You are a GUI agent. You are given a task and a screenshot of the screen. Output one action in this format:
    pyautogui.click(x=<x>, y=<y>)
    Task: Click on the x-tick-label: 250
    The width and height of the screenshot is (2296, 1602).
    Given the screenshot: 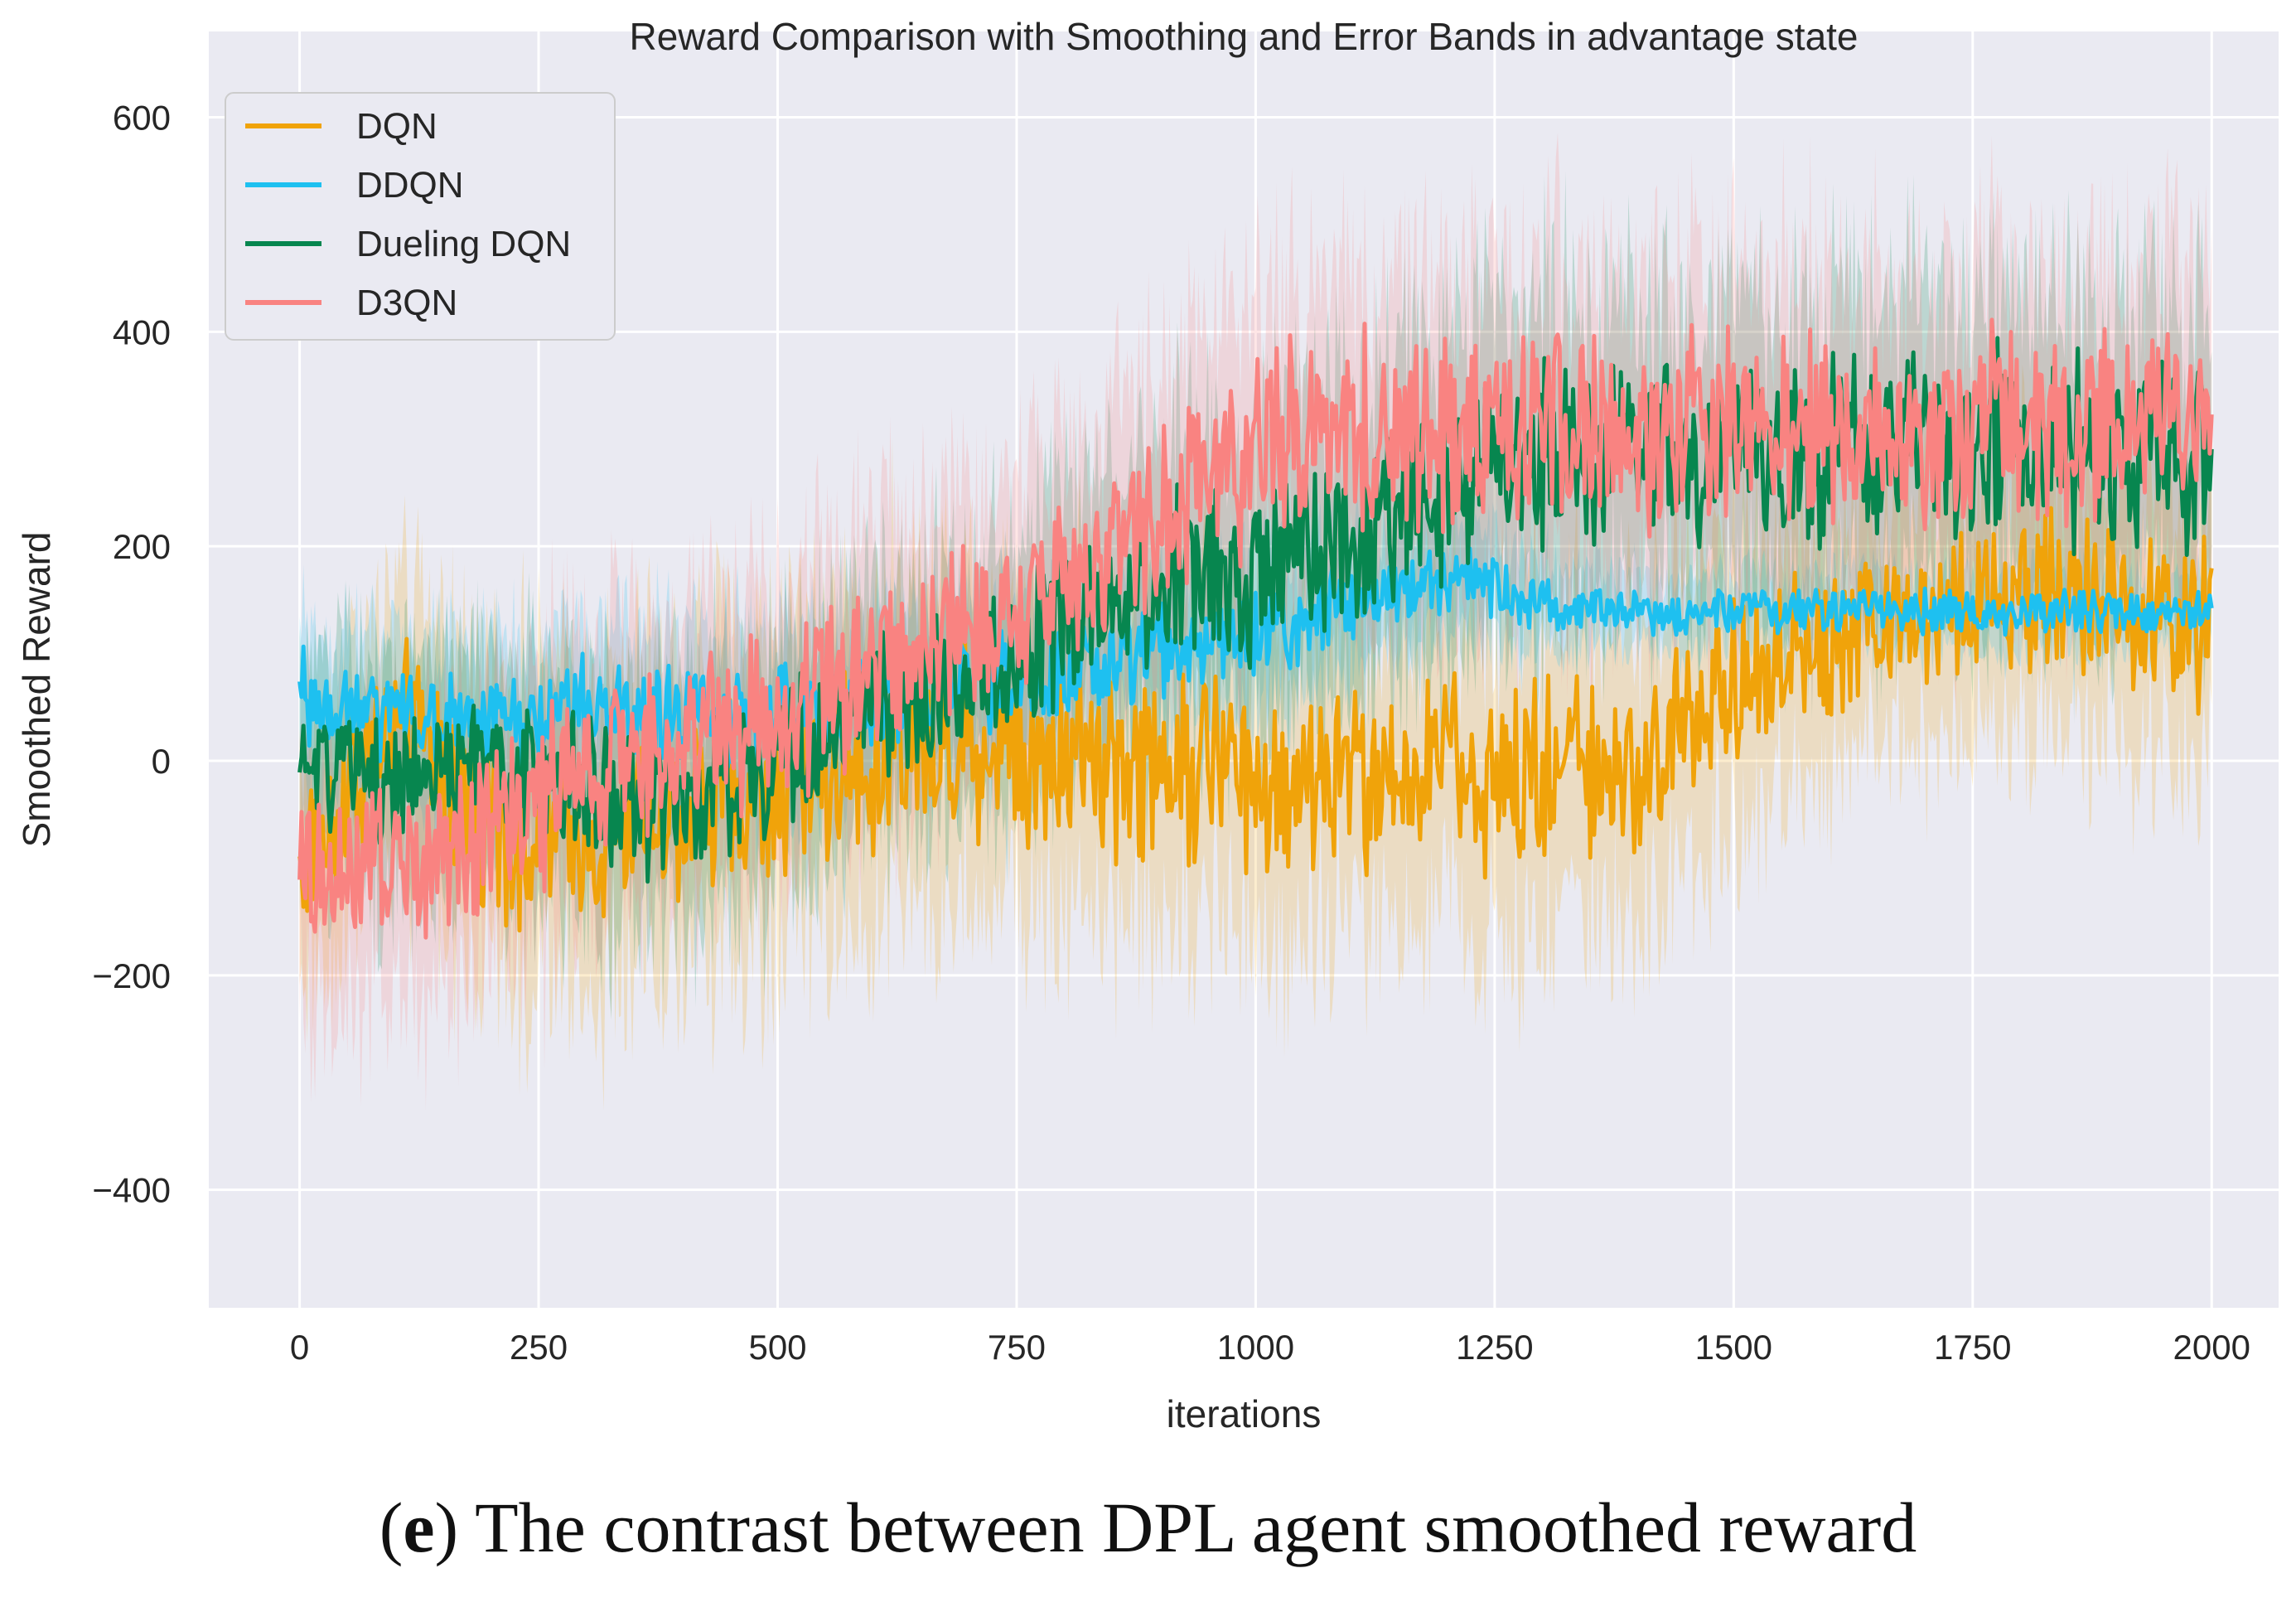 What is the action you would take?
    pyautogui.click(x=539, y=1347)
    